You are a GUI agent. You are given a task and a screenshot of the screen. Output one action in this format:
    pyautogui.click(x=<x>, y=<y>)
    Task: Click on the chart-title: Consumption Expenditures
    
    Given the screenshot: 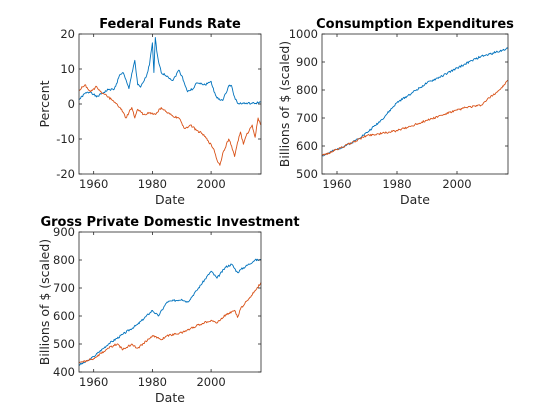 What is the action you would take?
    pyautogui.click(x=415, y=24)
    